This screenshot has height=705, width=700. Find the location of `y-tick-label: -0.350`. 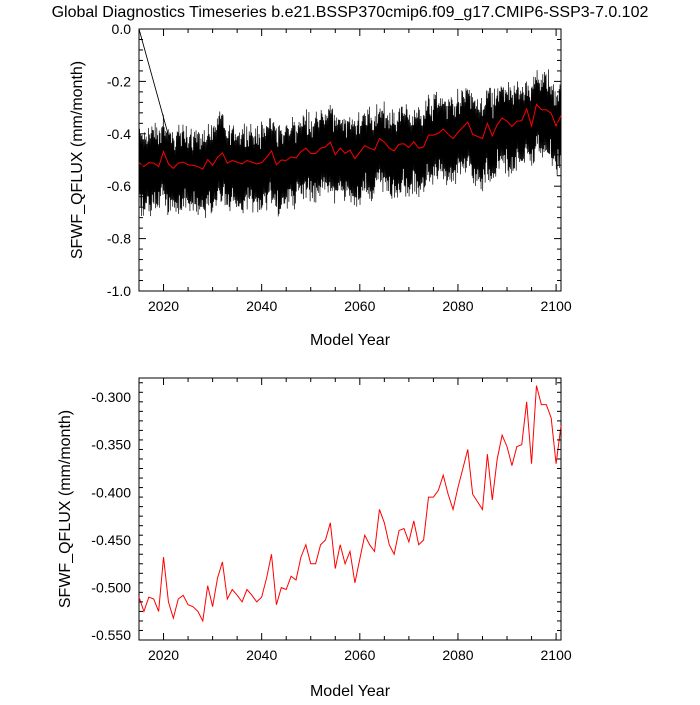

y-tick-label: -0.350 is located at coordinates (111, 445).